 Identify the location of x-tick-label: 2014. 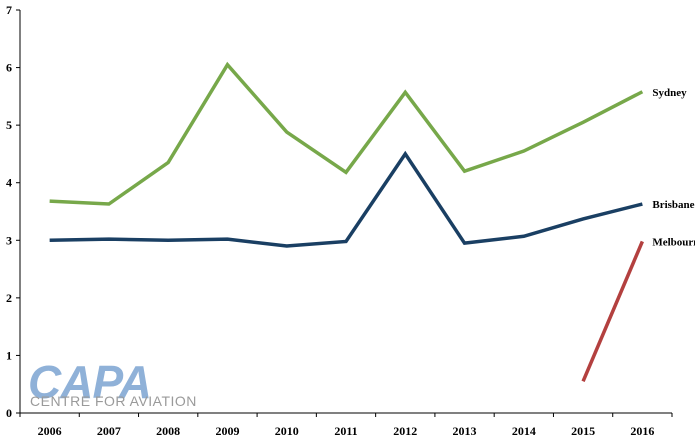
(524, 431).